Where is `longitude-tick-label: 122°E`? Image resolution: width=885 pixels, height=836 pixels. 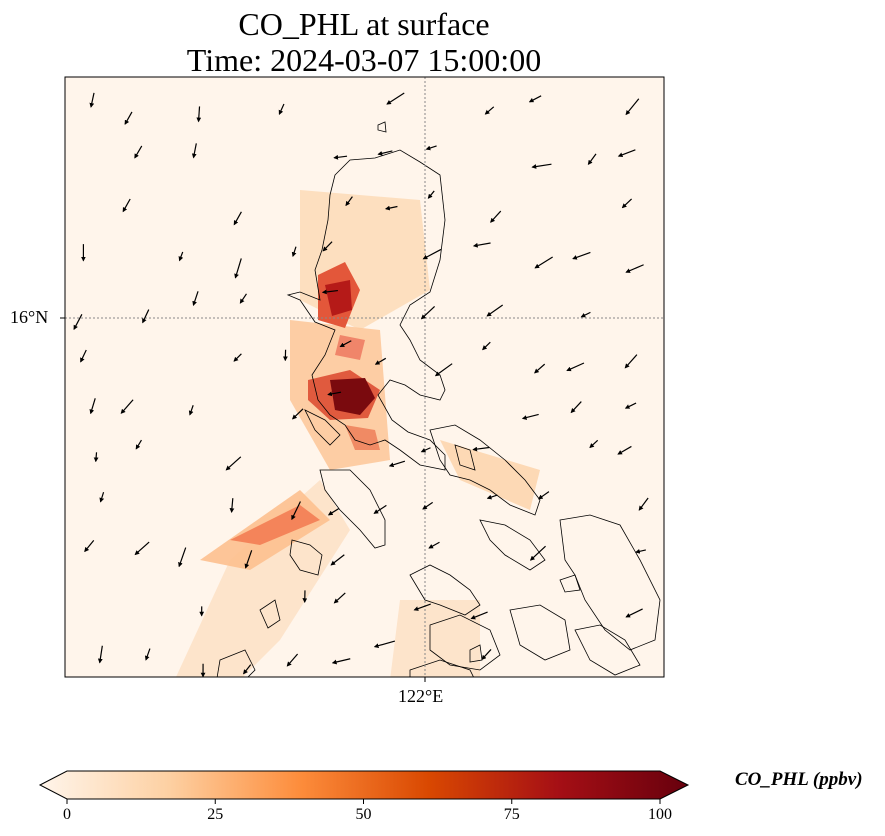 longitude-tick-label: 122°E is located at coordinates (421, 696).